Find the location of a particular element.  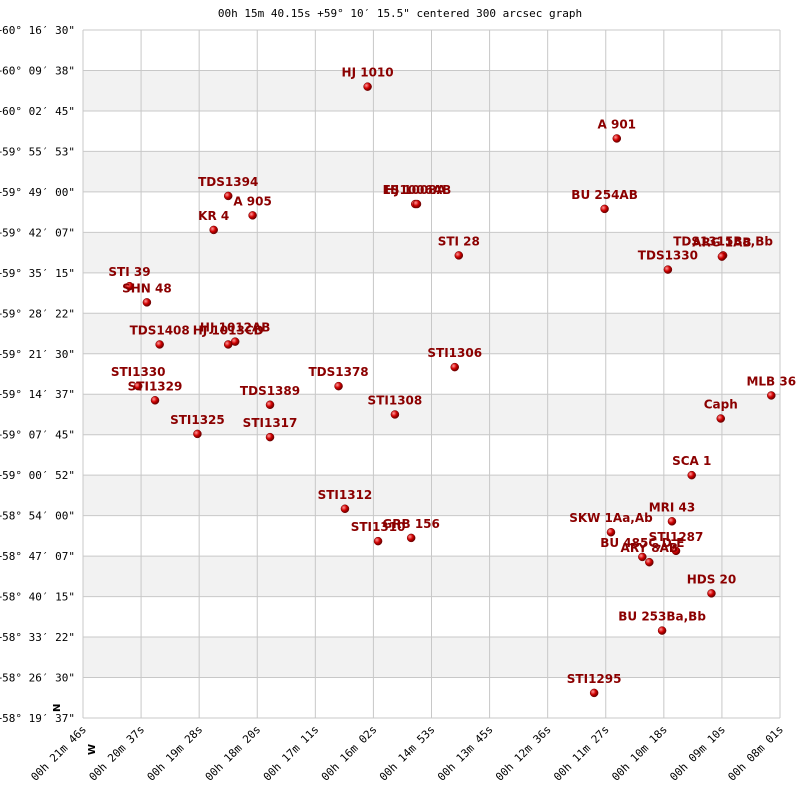

y-tick-label: +58° 33′ 22" is located at coordinates (37, 637).